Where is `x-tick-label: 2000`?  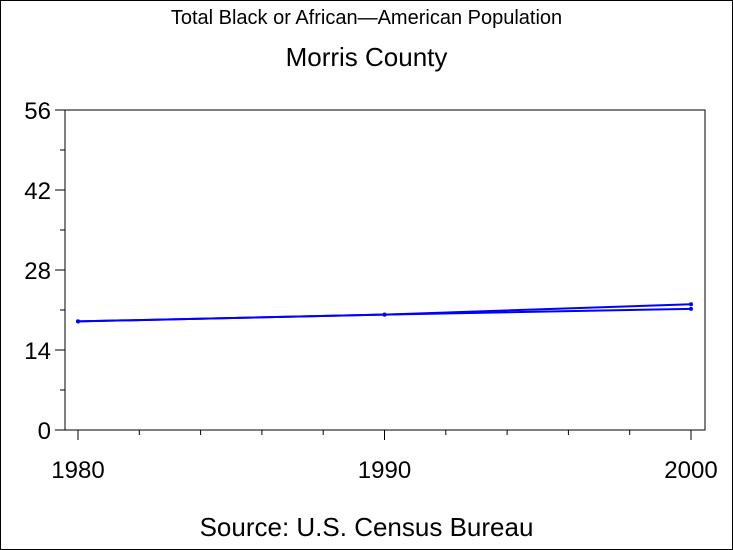
x-tick-label: 2000 is located at coordinates (690, 470).